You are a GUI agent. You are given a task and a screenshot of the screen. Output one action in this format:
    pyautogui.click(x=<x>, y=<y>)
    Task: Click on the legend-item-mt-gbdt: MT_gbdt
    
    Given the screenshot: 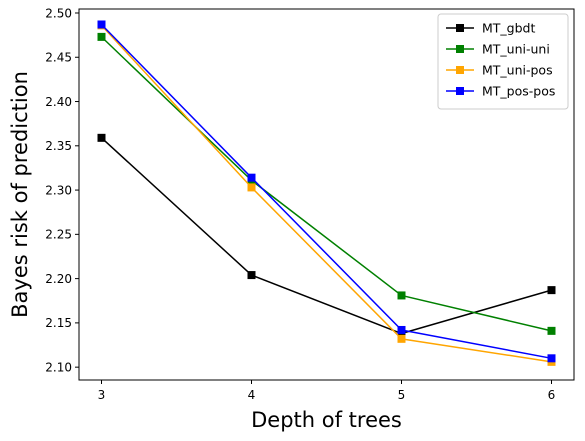 What is the action you would take?
    pyautogui.click(x=490, y=28)
    